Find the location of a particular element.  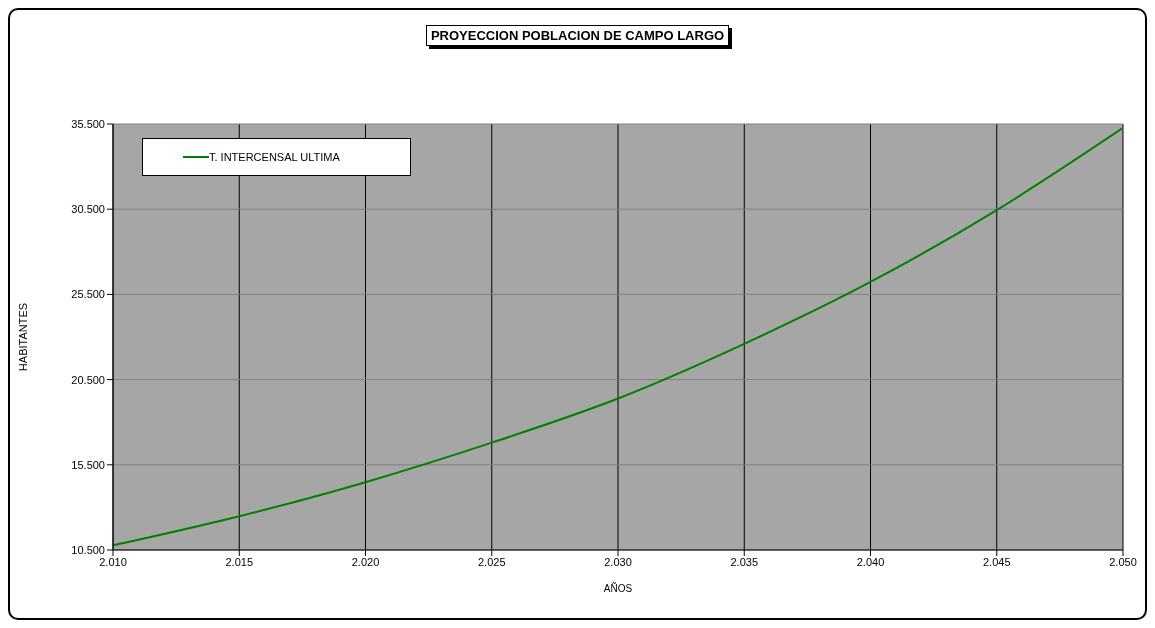

y-tick-label: 15.500 is located at coordinates (88, 464).